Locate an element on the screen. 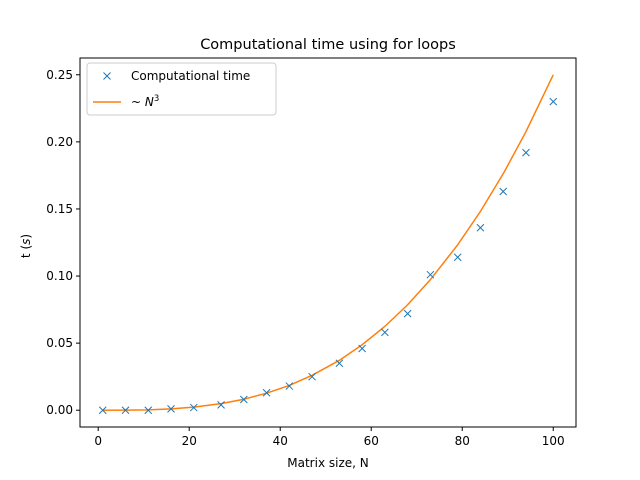 The image size is (640, 480). x-tick-label: 100 is located at coordinates (553, 441).